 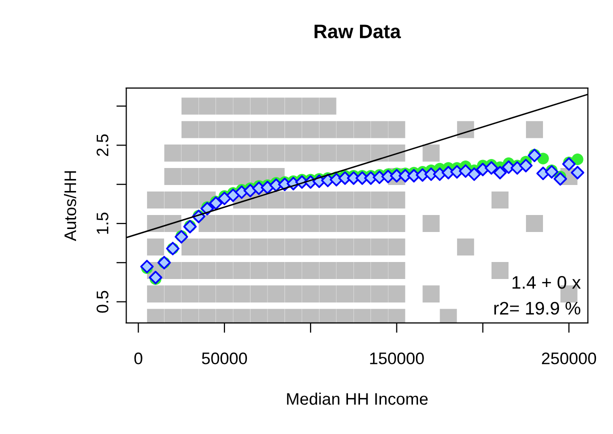 What do you see at coordinates (70, 206) in the screenshot?
I see `y-axis-title: Autos/HH` at bounding box center [70, 206].